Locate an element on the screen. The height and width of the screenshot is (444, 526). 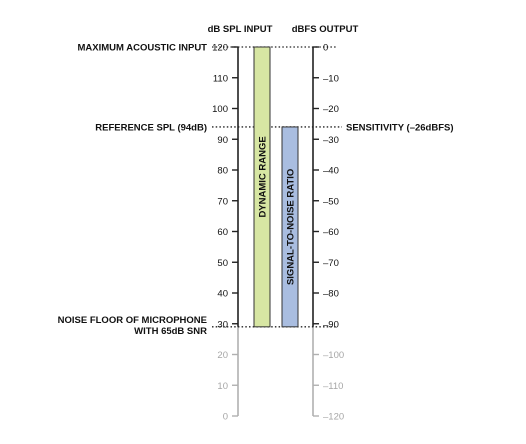
snr-label: SIGNAL-TO-NOISE RATIO is located at coordinates (291, 227).